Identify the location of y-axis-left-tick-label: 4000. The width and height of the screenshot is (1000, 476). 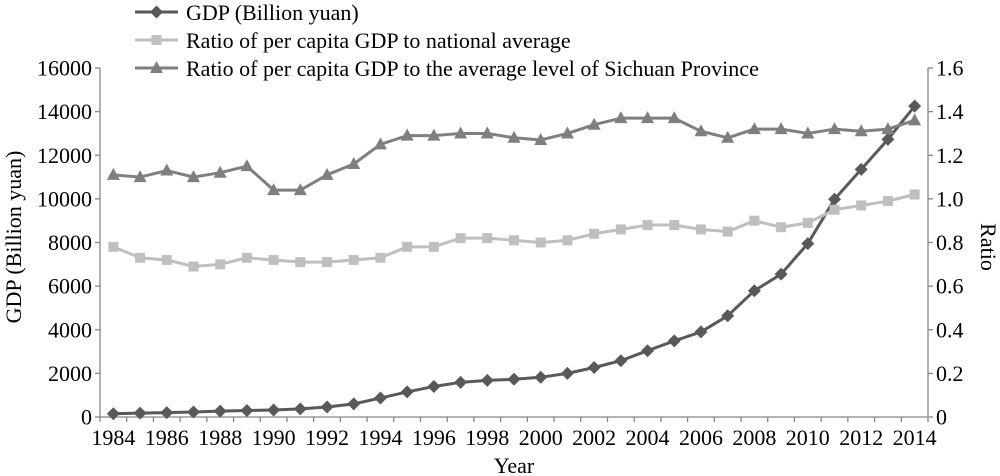
(70, 329).